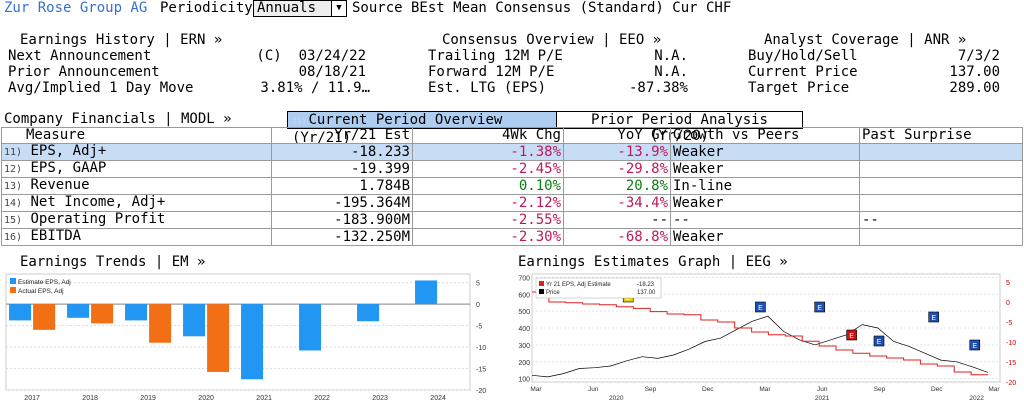  What do you see at coordinates (765, 186) in the screenshot?
I see `row-peers: In-line` at bounding box center [765, 186].